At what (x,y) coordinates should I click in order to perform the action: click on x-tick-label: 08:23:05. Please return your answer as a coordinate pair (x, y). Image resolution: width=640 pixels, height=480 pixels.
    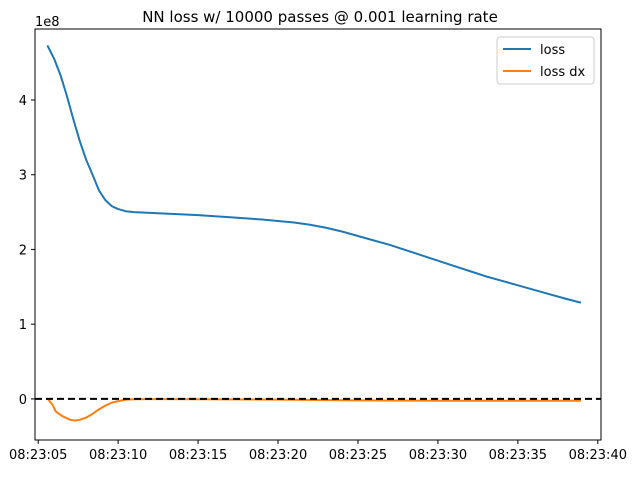
    Looking at the image, I should click on (38, 455).